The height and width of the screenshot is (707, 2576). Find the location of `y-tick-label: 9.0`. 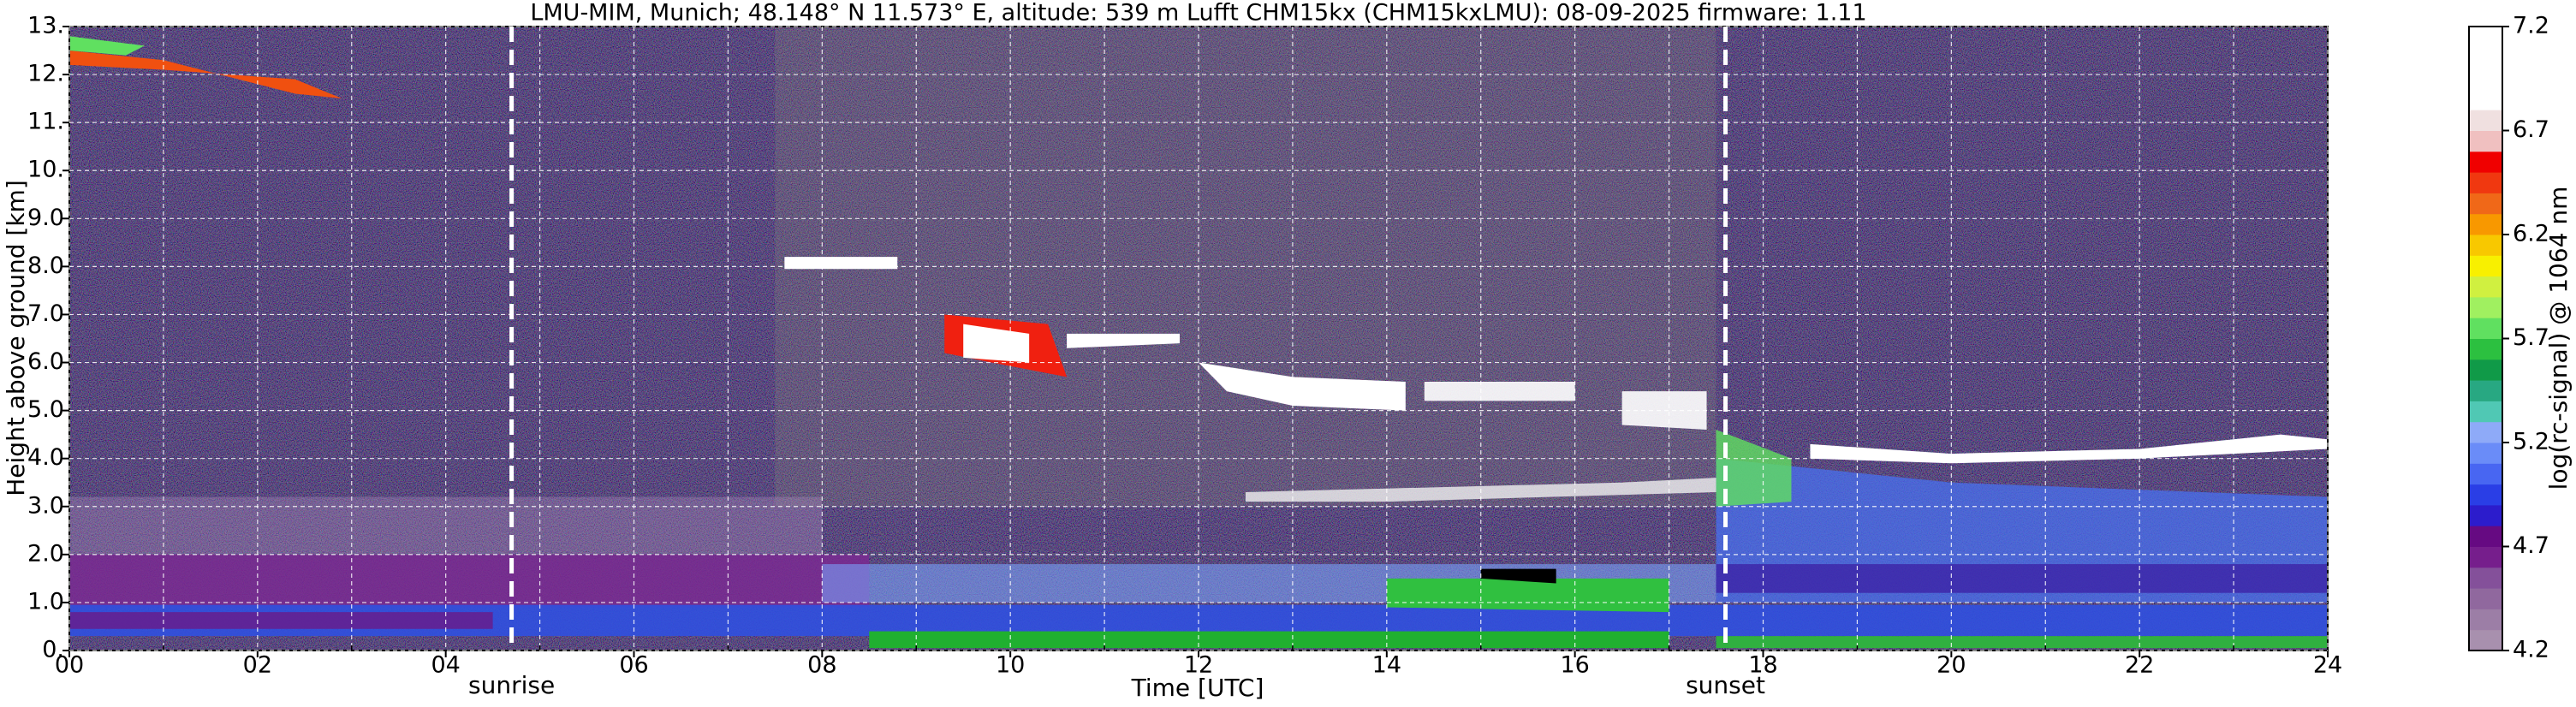

y-tick-label: 9.0 is located at coordinates (45, 218).